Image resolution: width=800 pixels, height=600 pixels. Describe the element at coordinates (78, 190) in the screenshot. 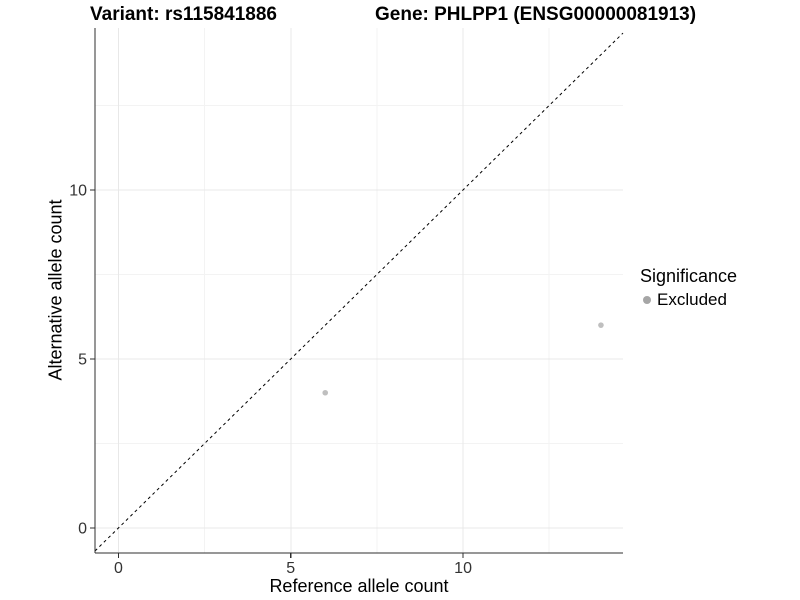

I see `y-tick-label: 10` at that location.